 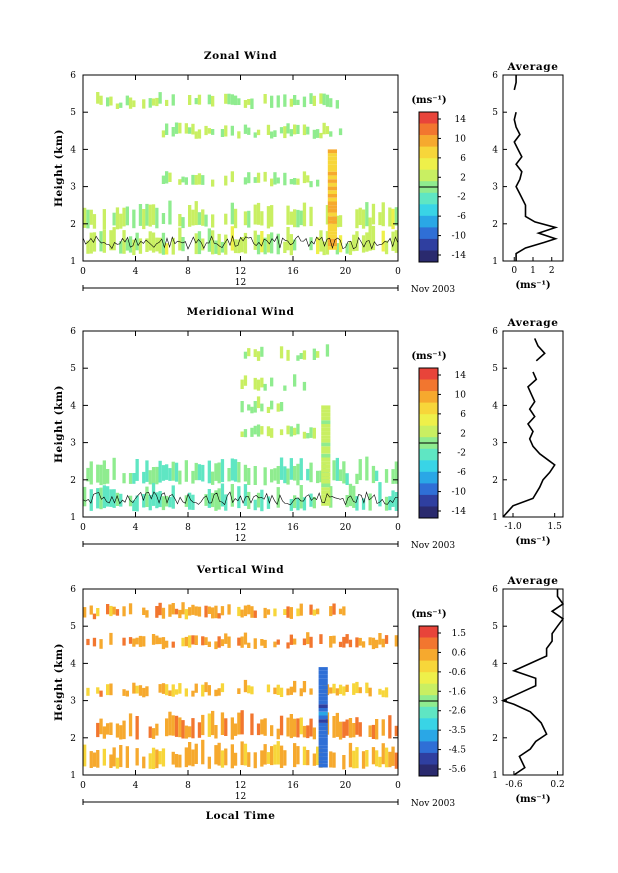 I want to click on y-tick-label: 5, so click(x=73, y=113).